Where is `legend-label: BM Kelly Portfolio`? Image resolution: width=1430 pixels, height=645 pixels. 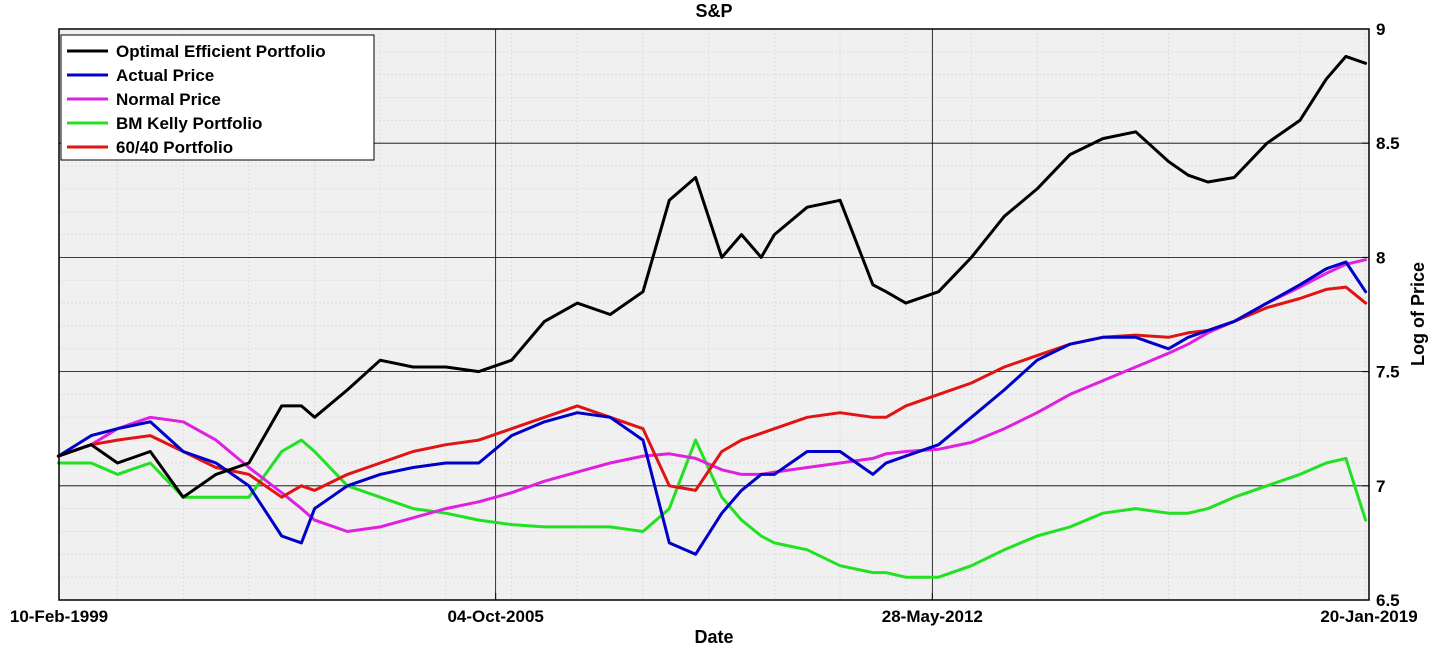
legend-label: BM Kelly Portfolio is located at coordinates (189, 123).